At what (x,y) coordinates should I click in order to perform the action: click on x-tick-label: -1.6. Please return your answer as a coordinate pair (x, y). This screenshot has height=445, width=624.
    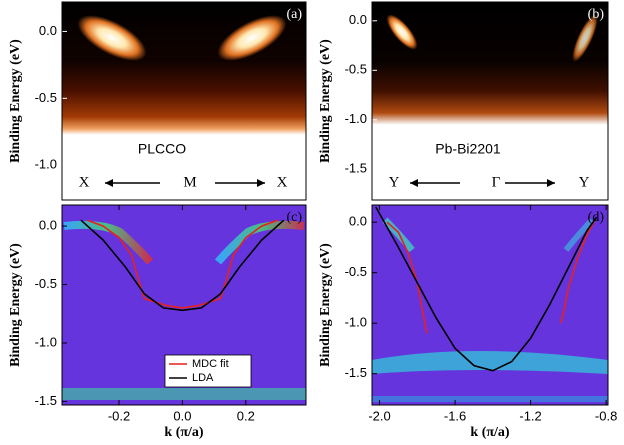
    Looking at the image, I should click on (455, 415).